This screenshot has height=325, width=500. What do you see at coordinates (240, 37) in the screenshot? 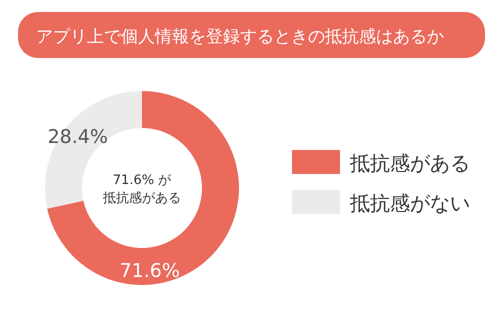
I see `chart-title: アプリ上で個人情報を登録するときの抵抗感はあるか` at bounding box center [240, 37].